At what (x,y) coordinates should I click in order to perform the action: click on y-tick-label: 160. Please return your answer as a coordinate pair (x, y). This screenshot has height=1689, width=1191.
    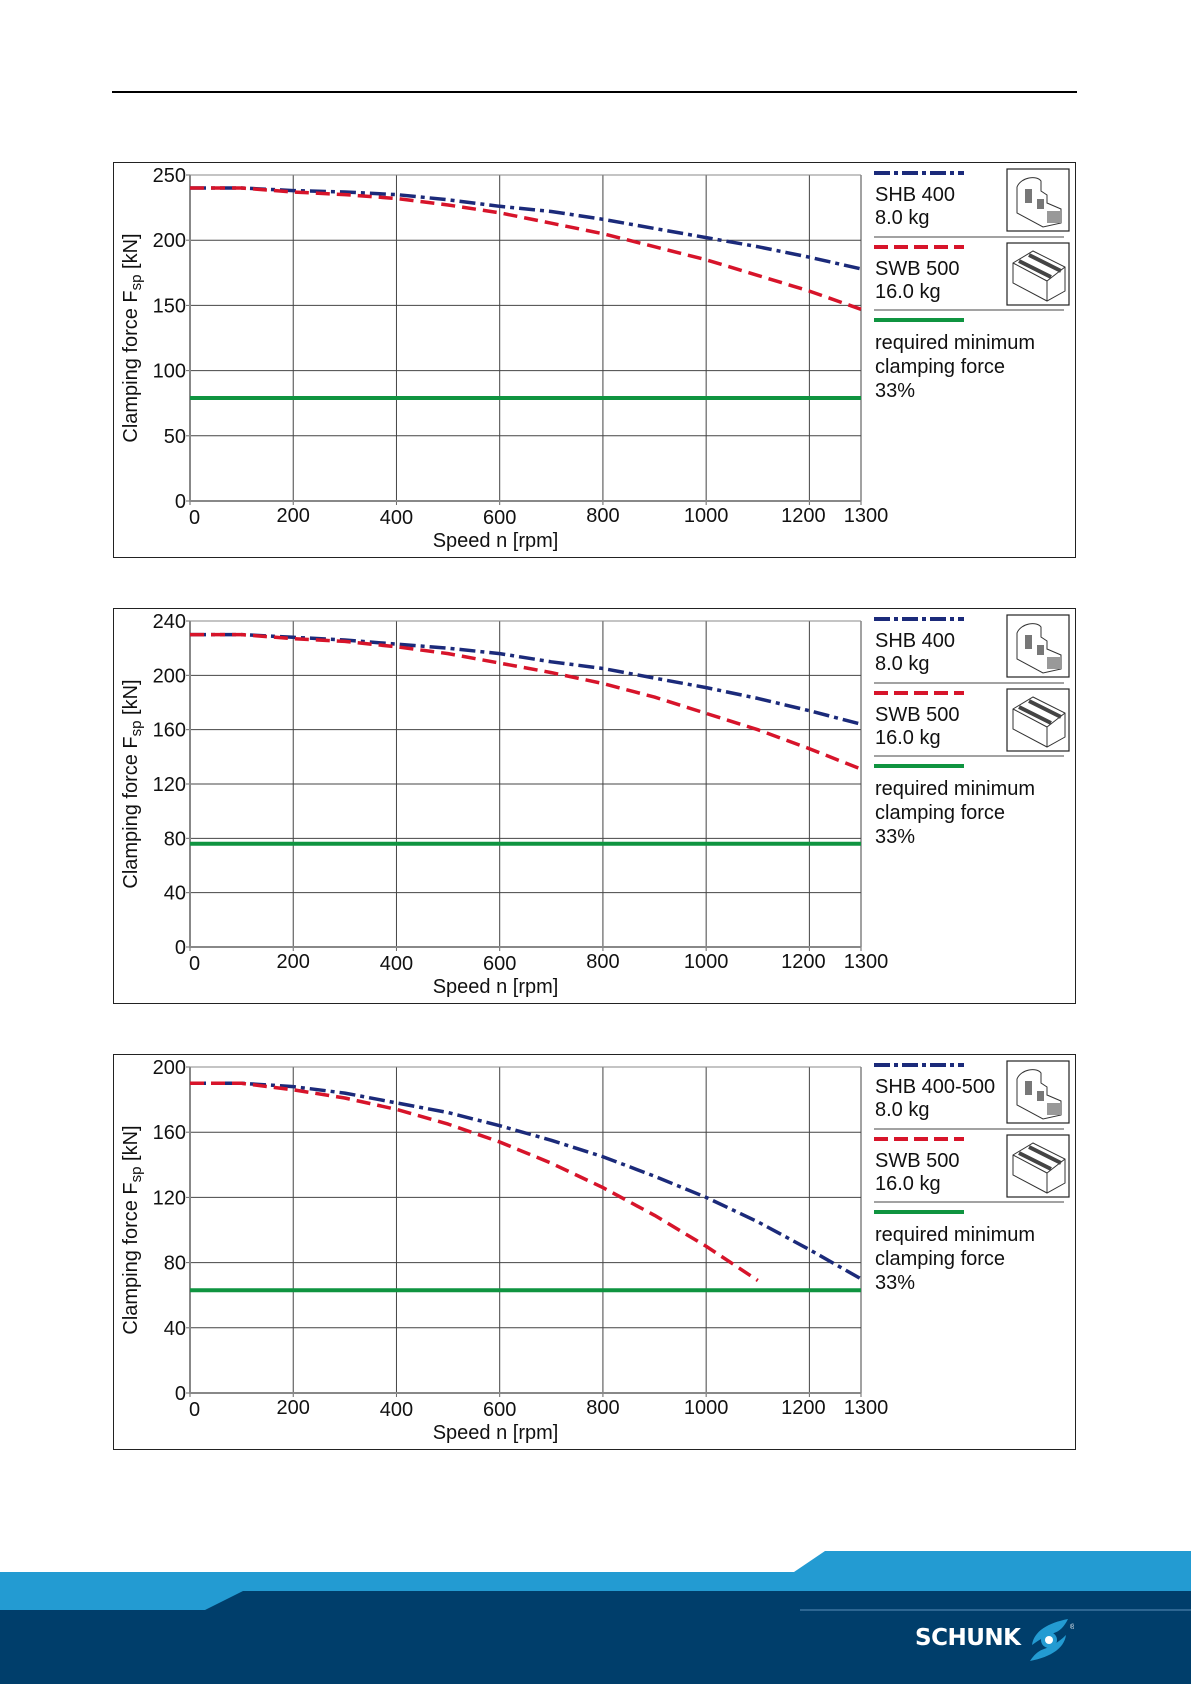
    Looking at the image, I should click on (169, 1133).